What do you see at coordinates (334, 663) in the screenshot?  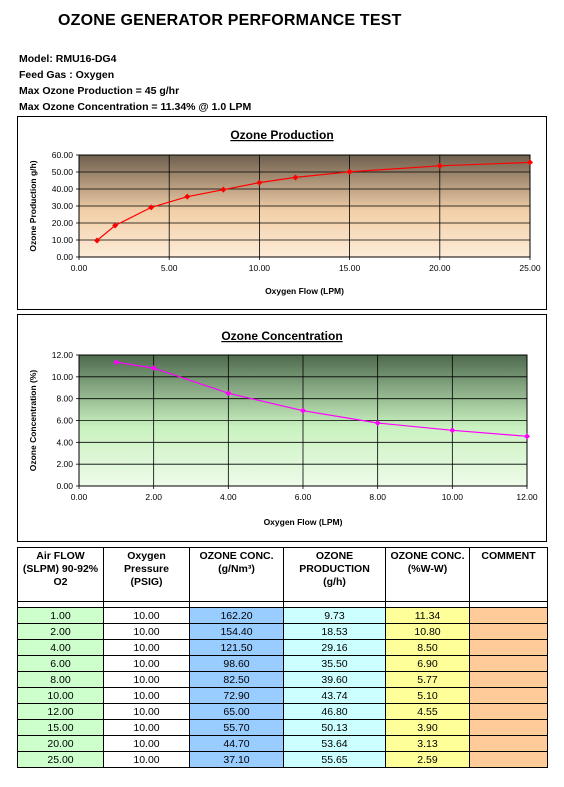 I see `table-cell: 35.50` at bounding box center [334, 663].